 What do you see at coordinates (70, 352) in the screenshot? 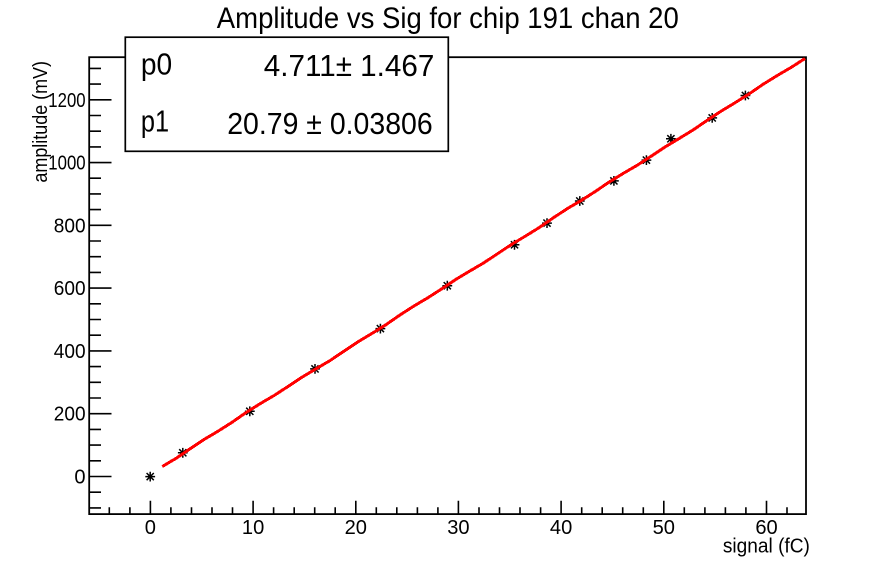
I see `svg-text: 400` at bounding box center [70, 352].